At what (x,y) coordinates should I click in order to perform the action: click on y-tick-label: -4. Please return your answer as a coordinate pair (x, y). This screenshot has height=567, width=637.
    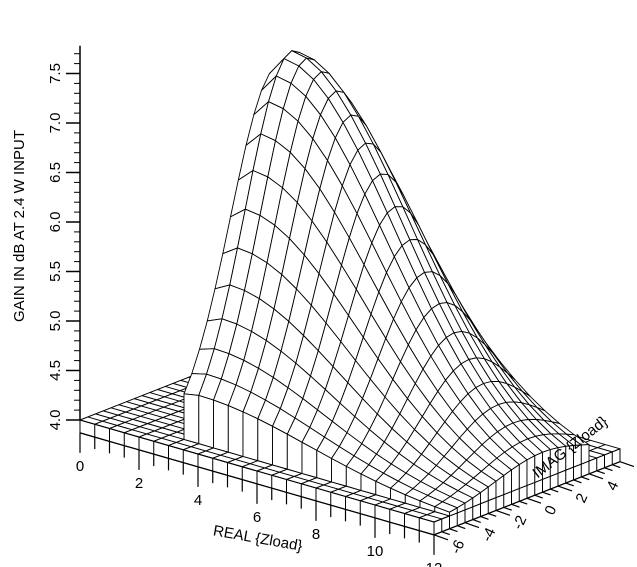
    Looking at the image, I should click on (488, 534).